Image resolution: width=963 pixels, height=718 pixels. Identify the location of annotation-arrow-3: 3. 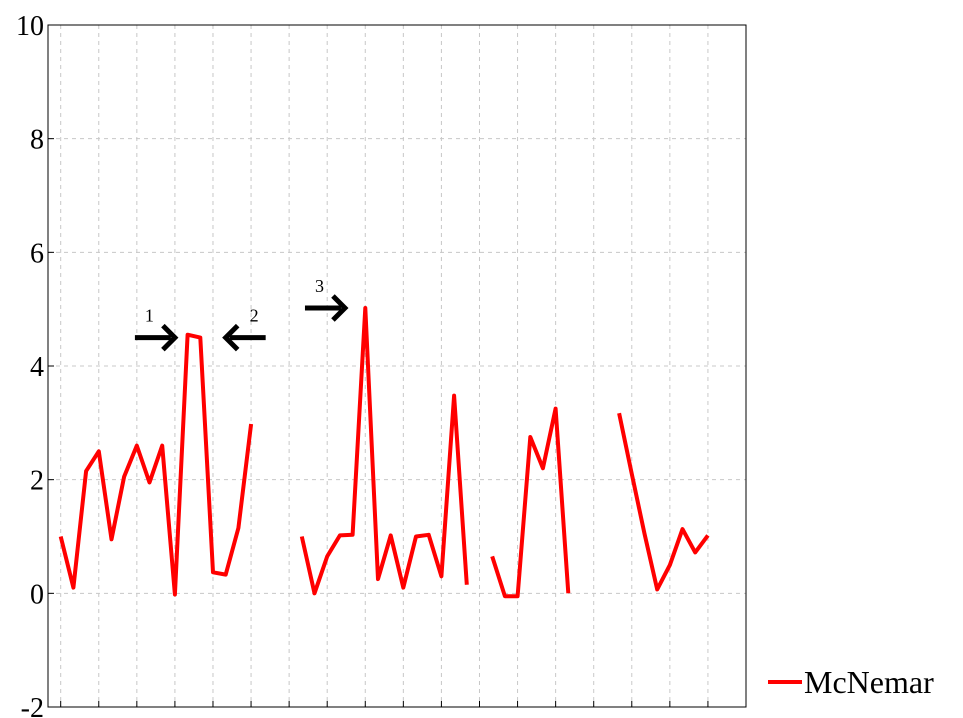
(326, 299).